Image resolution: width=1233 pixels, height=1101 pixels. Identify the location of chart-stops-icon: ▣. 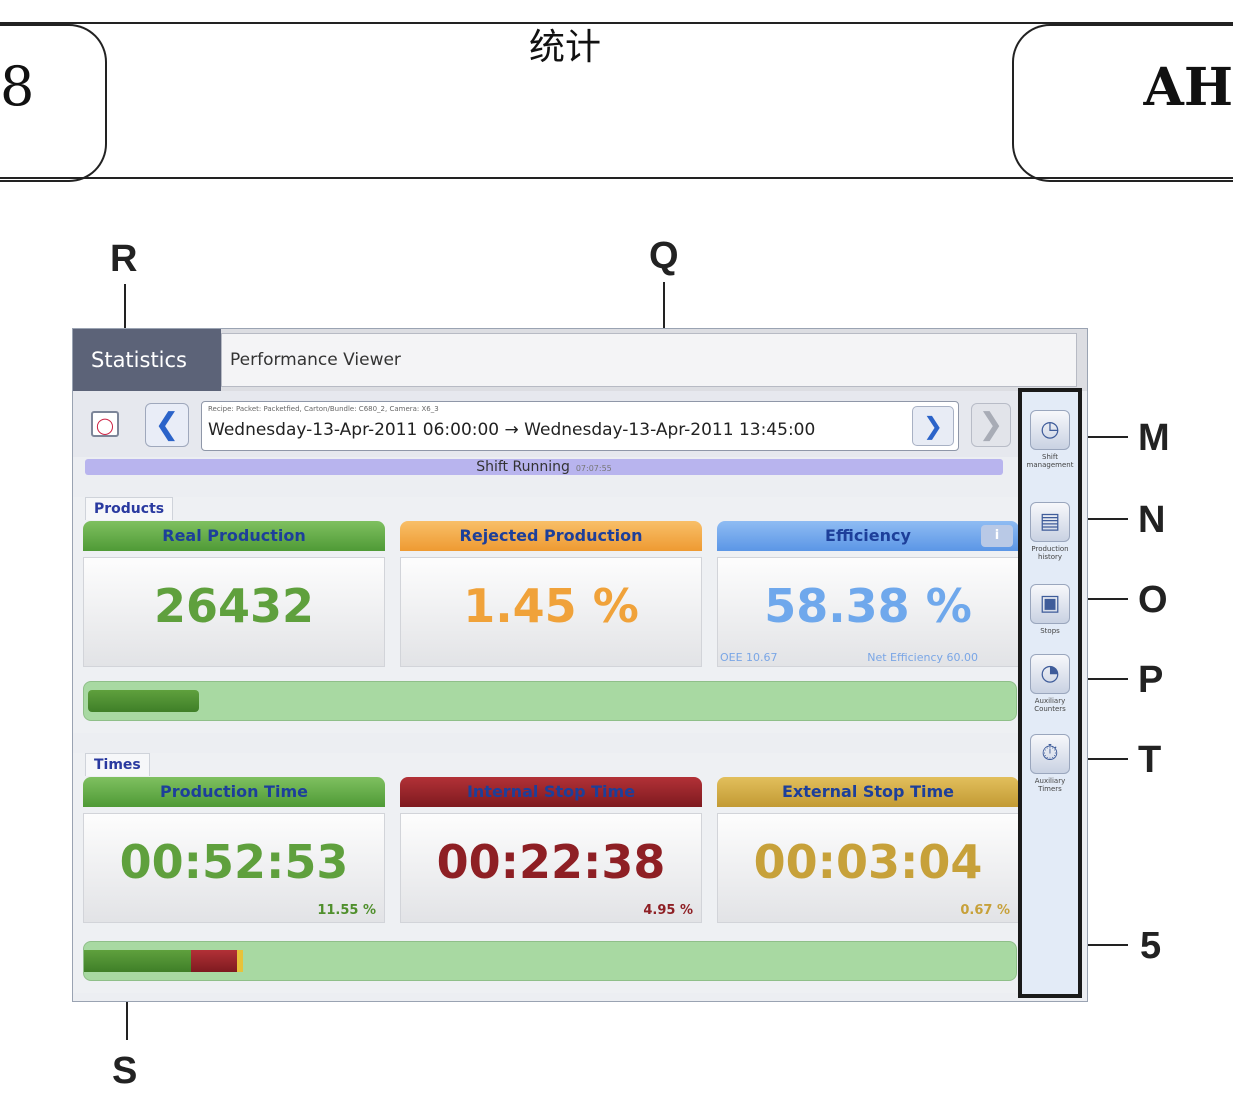
(1050, 604).